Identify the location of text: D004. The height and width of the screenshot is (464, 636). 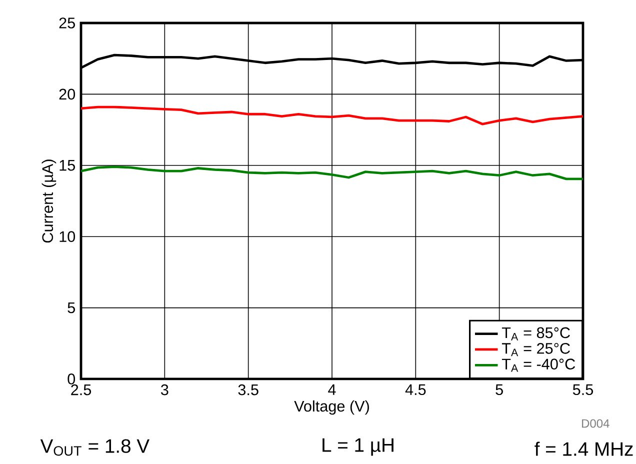
(596, 423).